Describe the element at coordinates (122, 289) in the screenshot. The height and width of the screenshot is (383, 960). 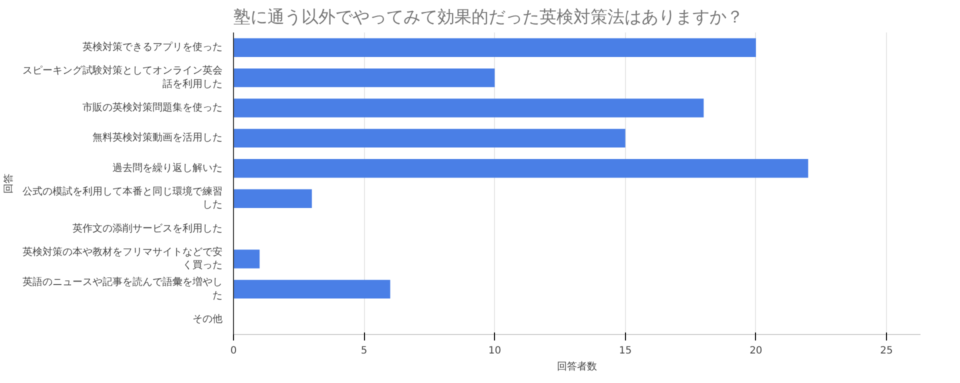
I see `y-tick-label: 英語のニュースや記事を読んで語彙を増やした` at that location.